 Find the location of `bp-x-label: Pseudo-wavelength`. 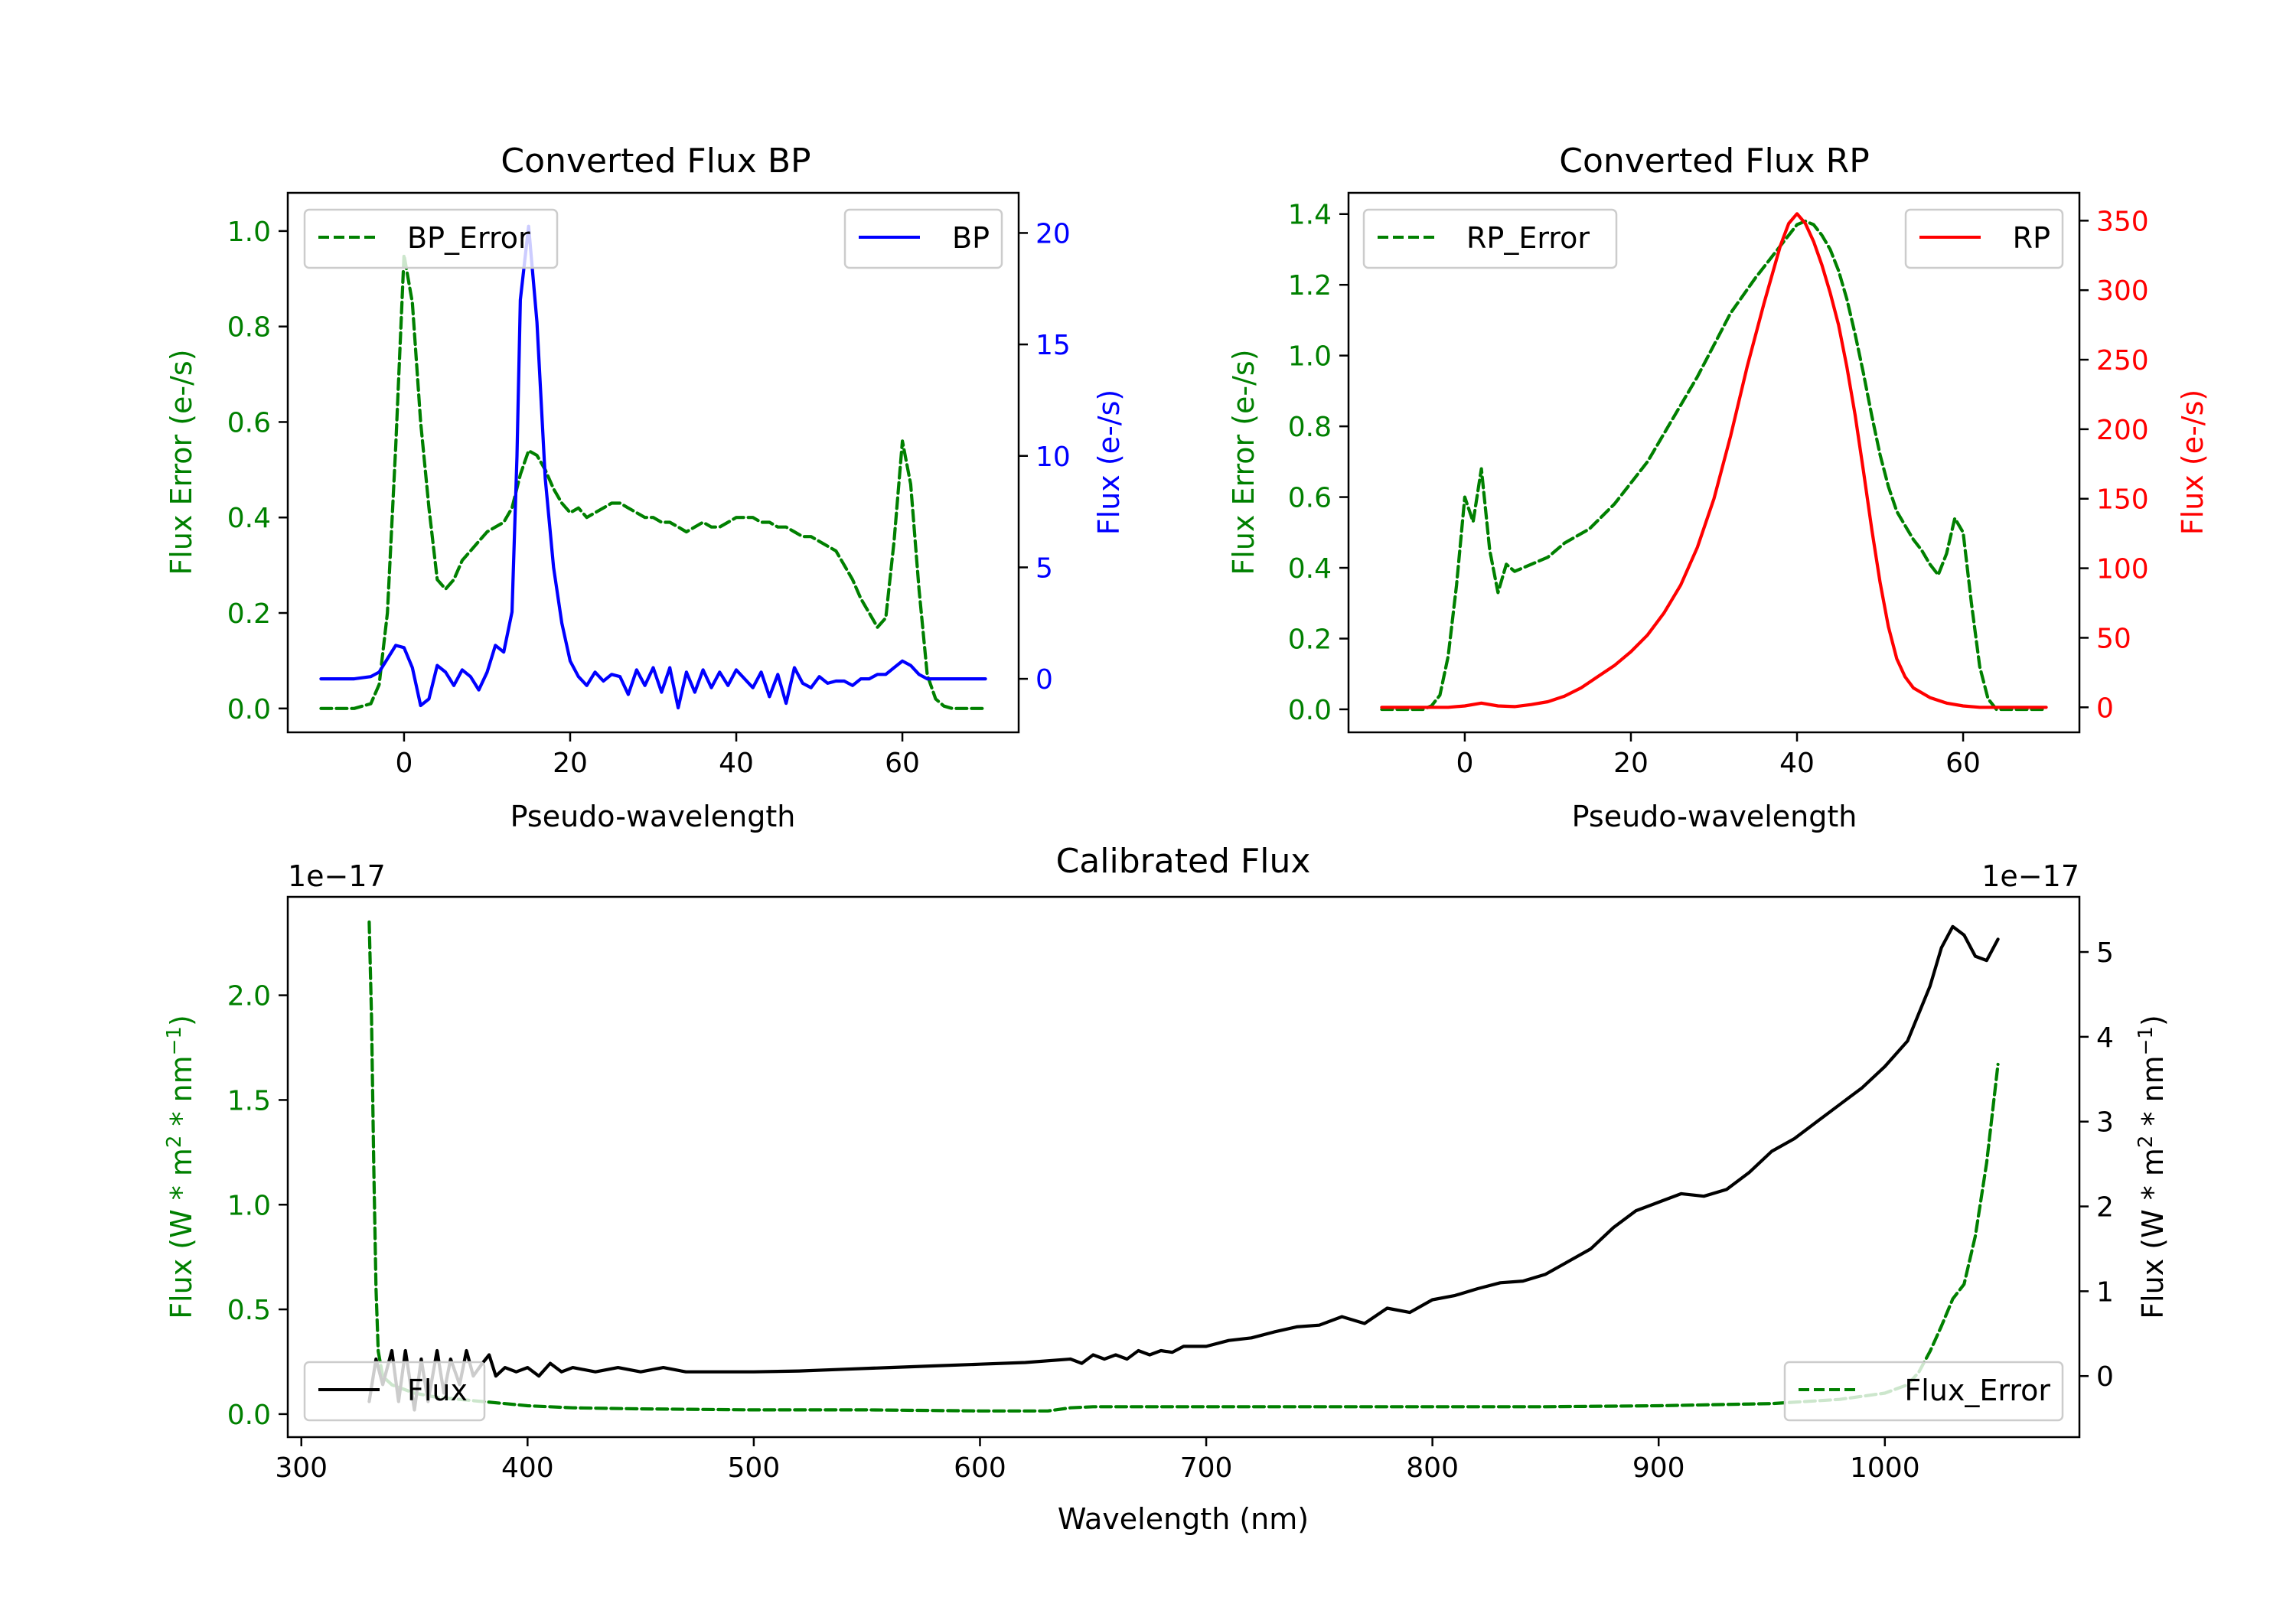

bp-x-label: Pseudo-wavelength is located at coordinates (653, 817).